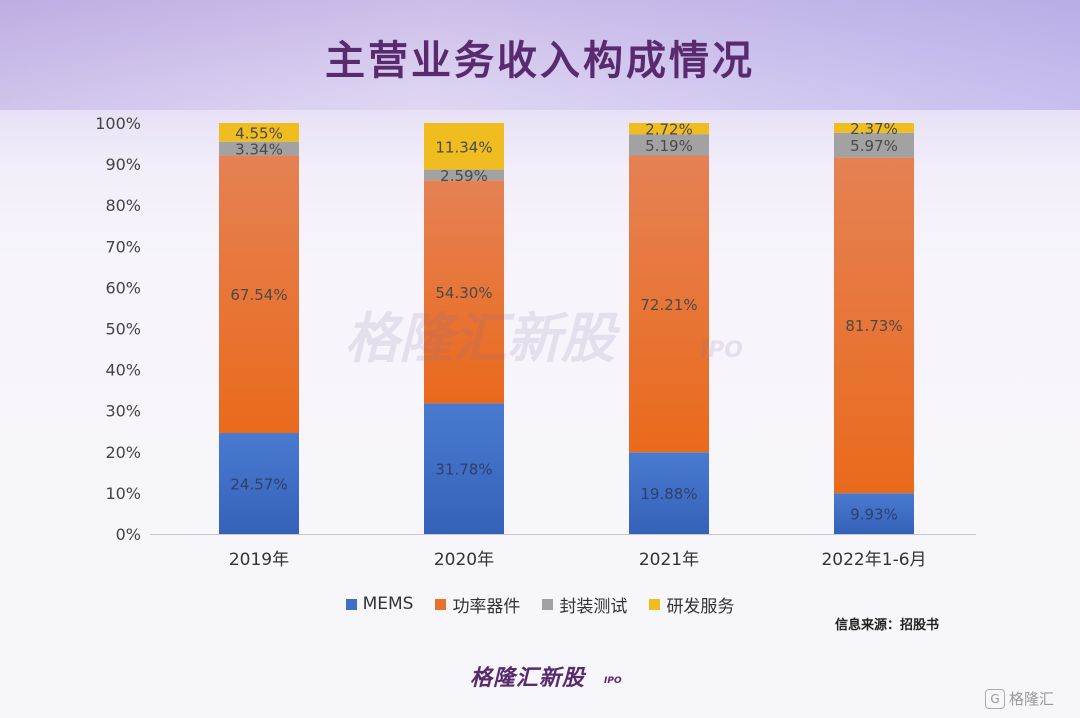  I want to click on data-label: 2.37%, so click(874, 129).